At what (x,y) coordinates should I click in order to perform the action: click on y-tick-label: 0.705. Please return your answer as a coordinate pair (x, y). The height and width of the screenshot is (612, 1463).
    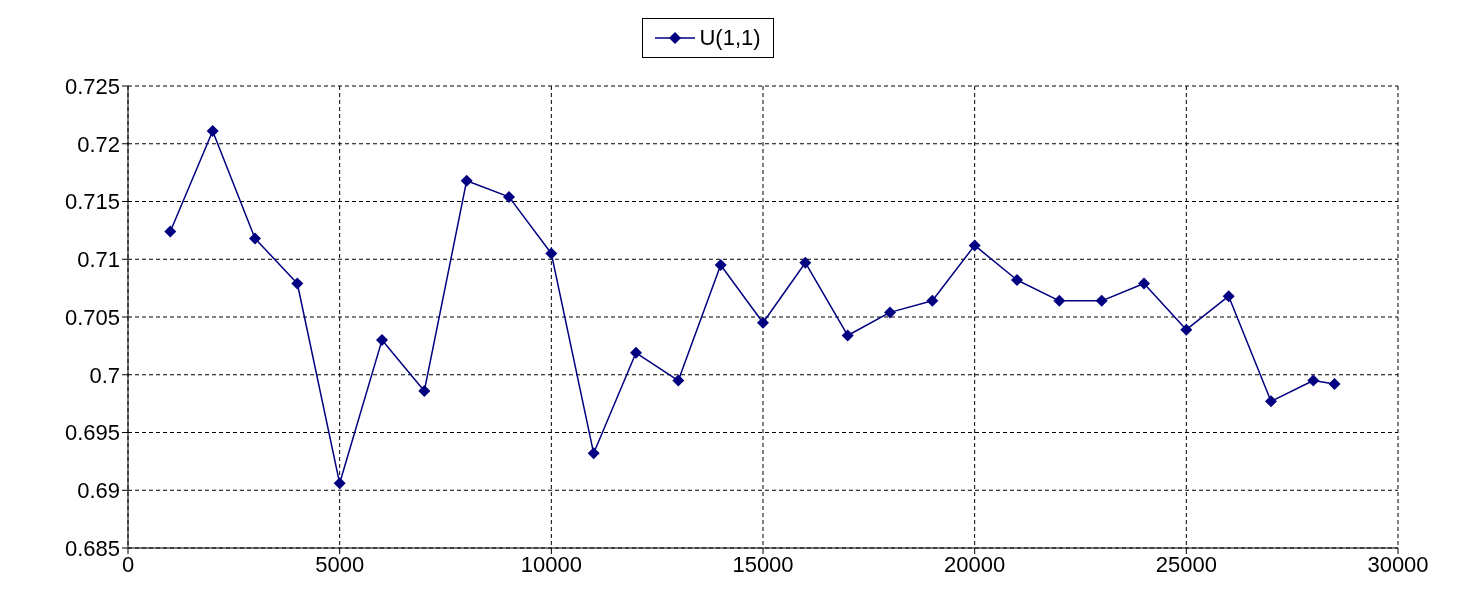
    Looking at the image, I should click on (92, 317).